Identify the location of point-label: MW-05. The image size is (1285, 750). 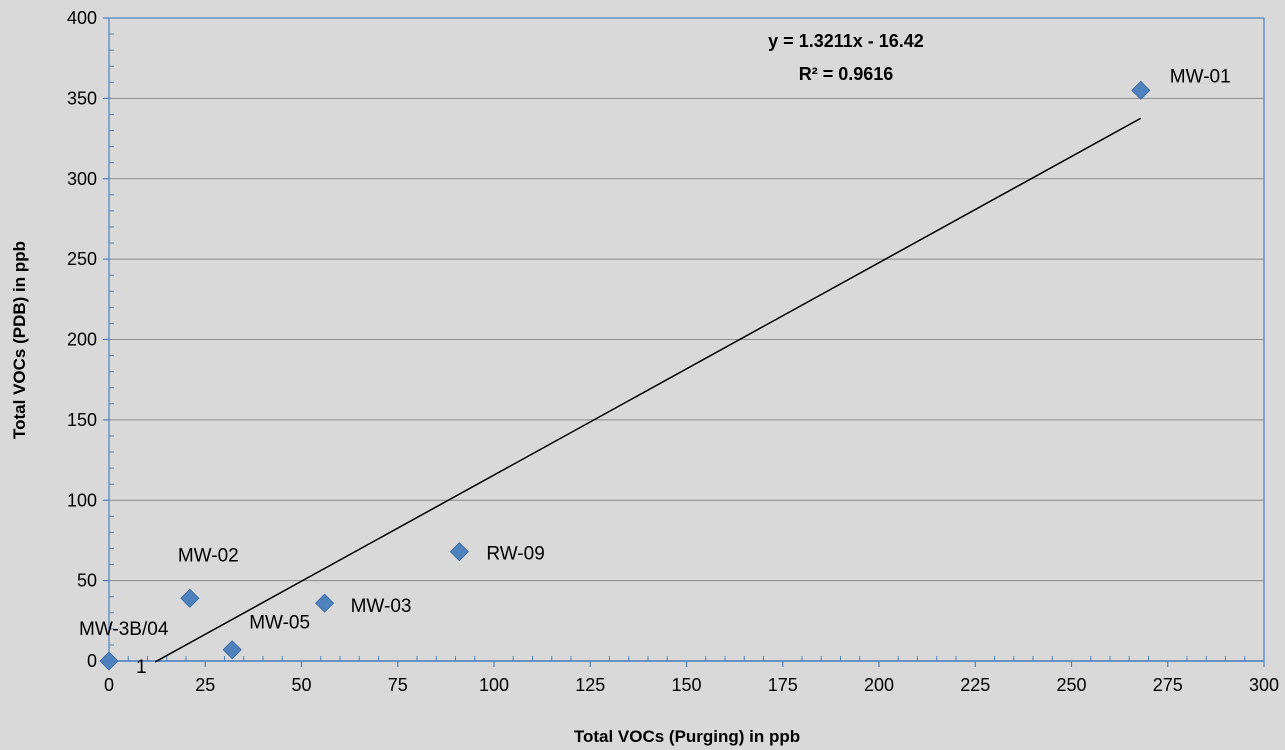
(279, 623).